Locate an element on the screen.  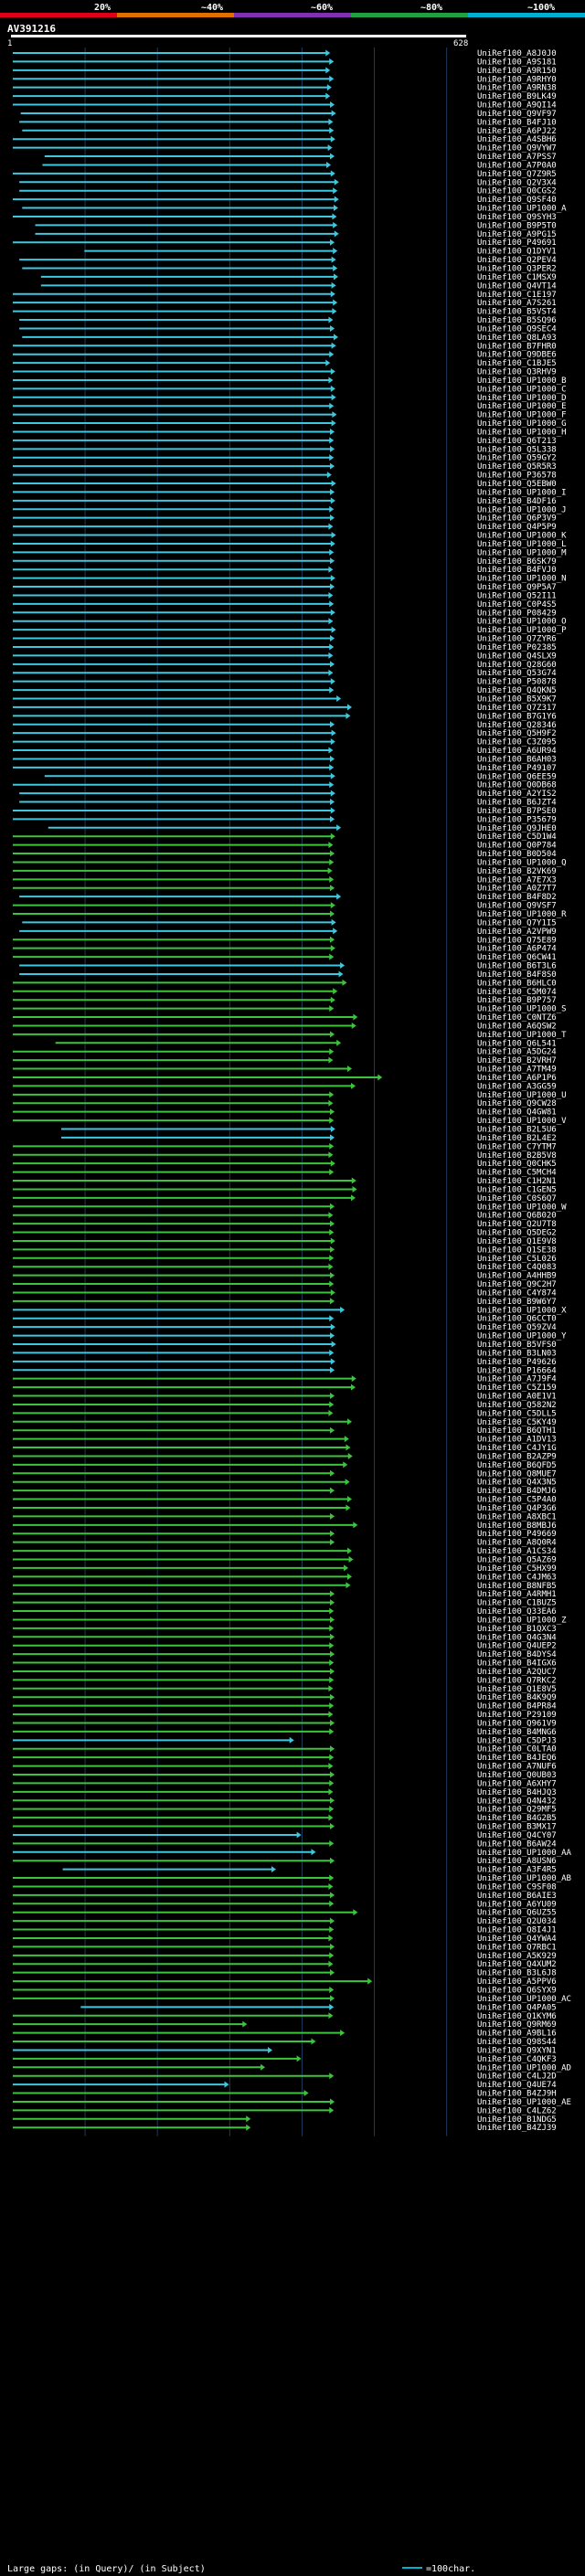
hit-label: UniRef100_UP1000_D is located at coordinates (522, 398).